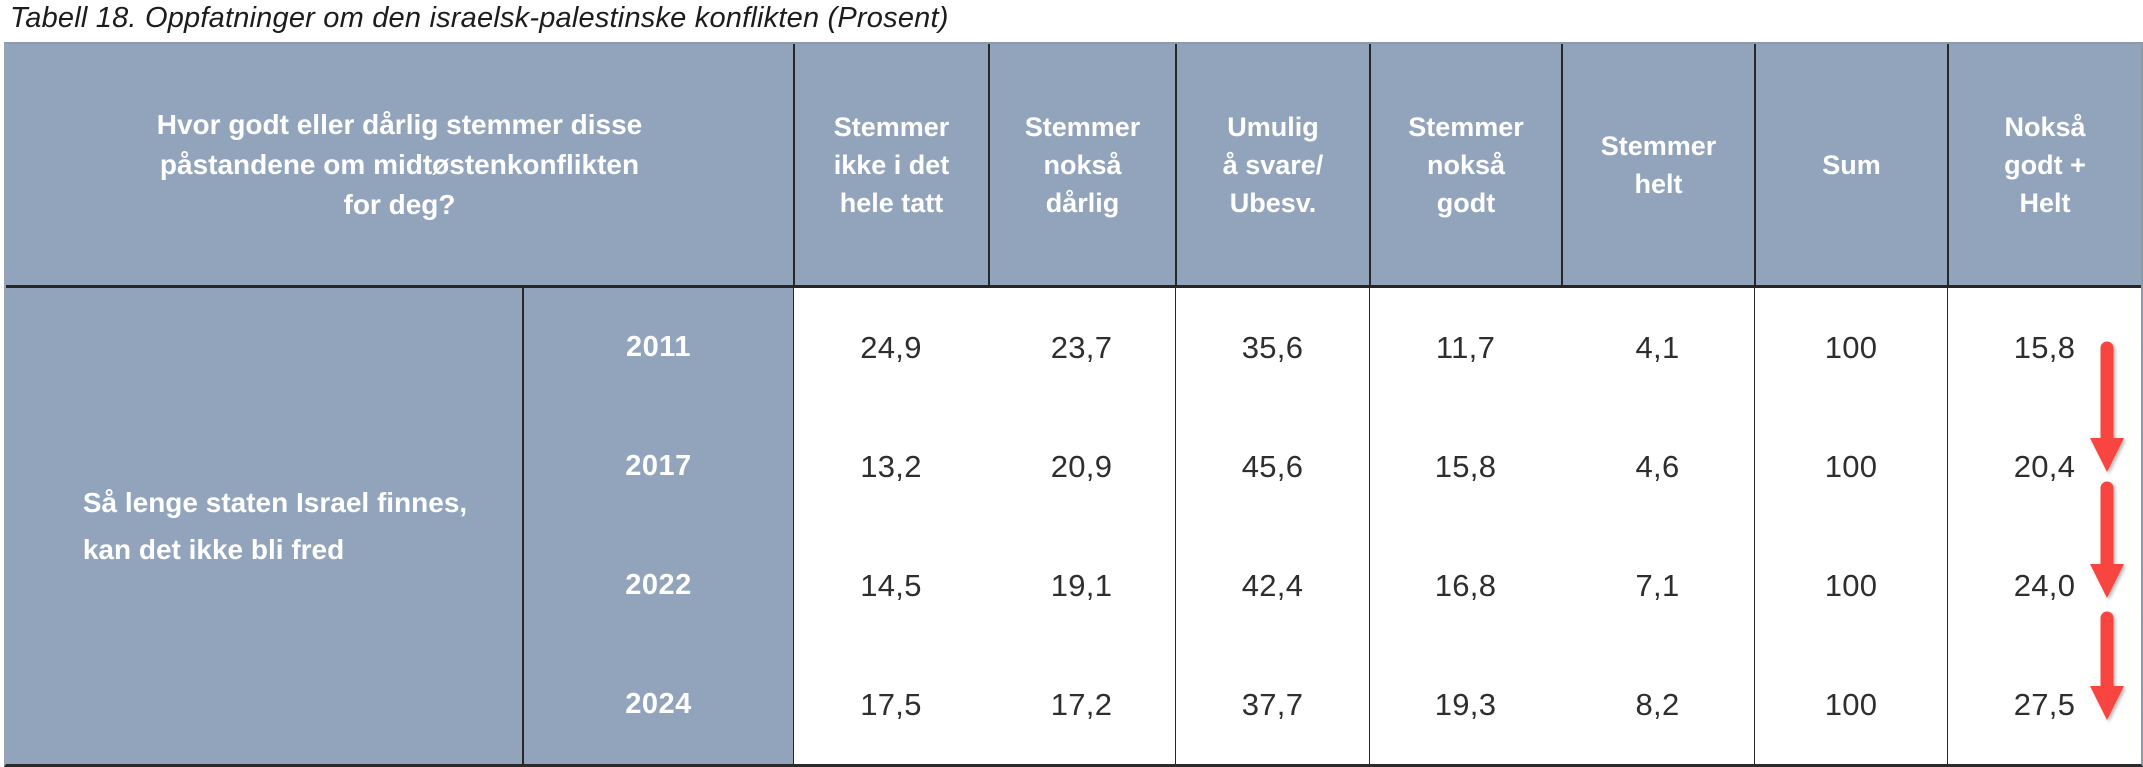 Image resolution: width=2143 pixels, height=767 pixels. What do you see at coordinates (1081, 466) in the screenshot?
I see `value-cell: 20,9` at bounding box center [1081, 466].